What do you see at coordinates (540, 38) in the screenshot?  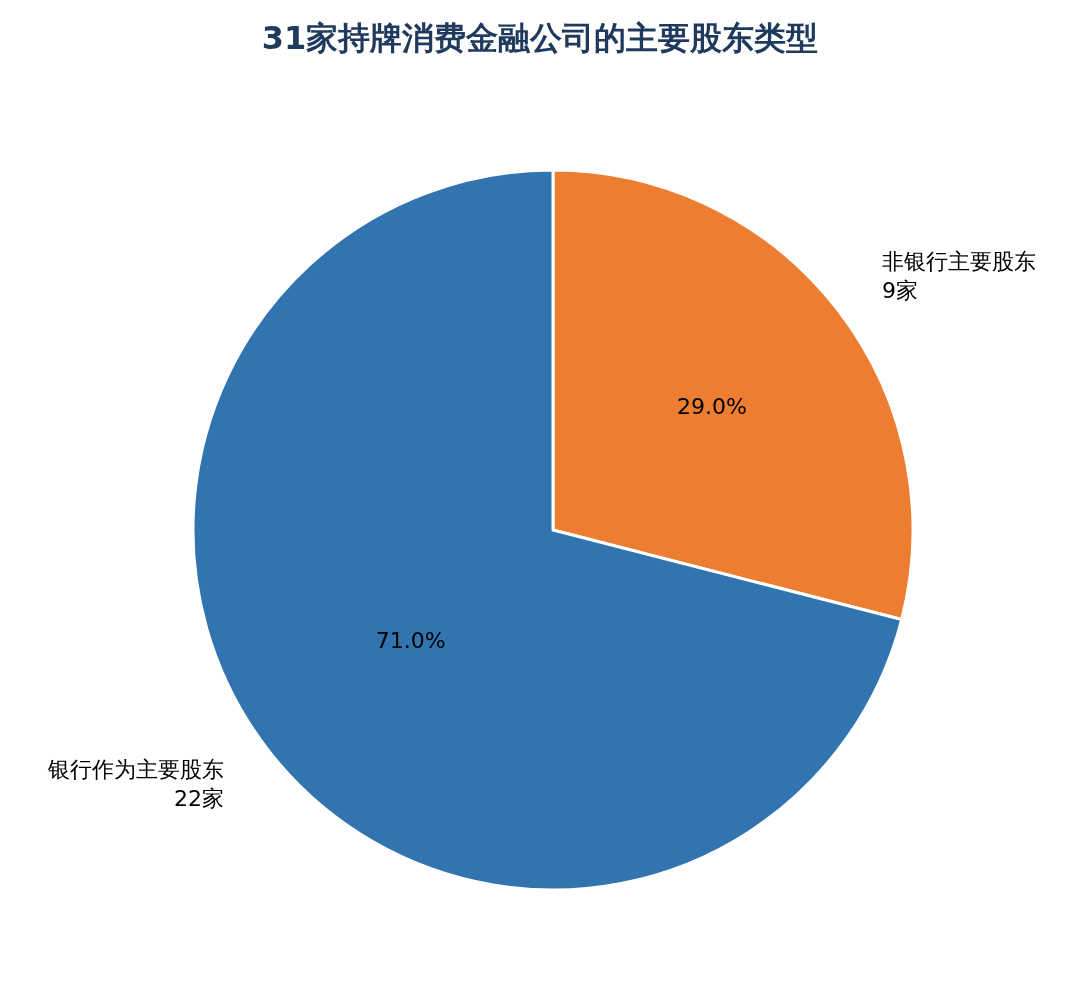 I see `chart-title: 31家持牌消费金融公司的主要股东类型` at bounding box center [540, 38].